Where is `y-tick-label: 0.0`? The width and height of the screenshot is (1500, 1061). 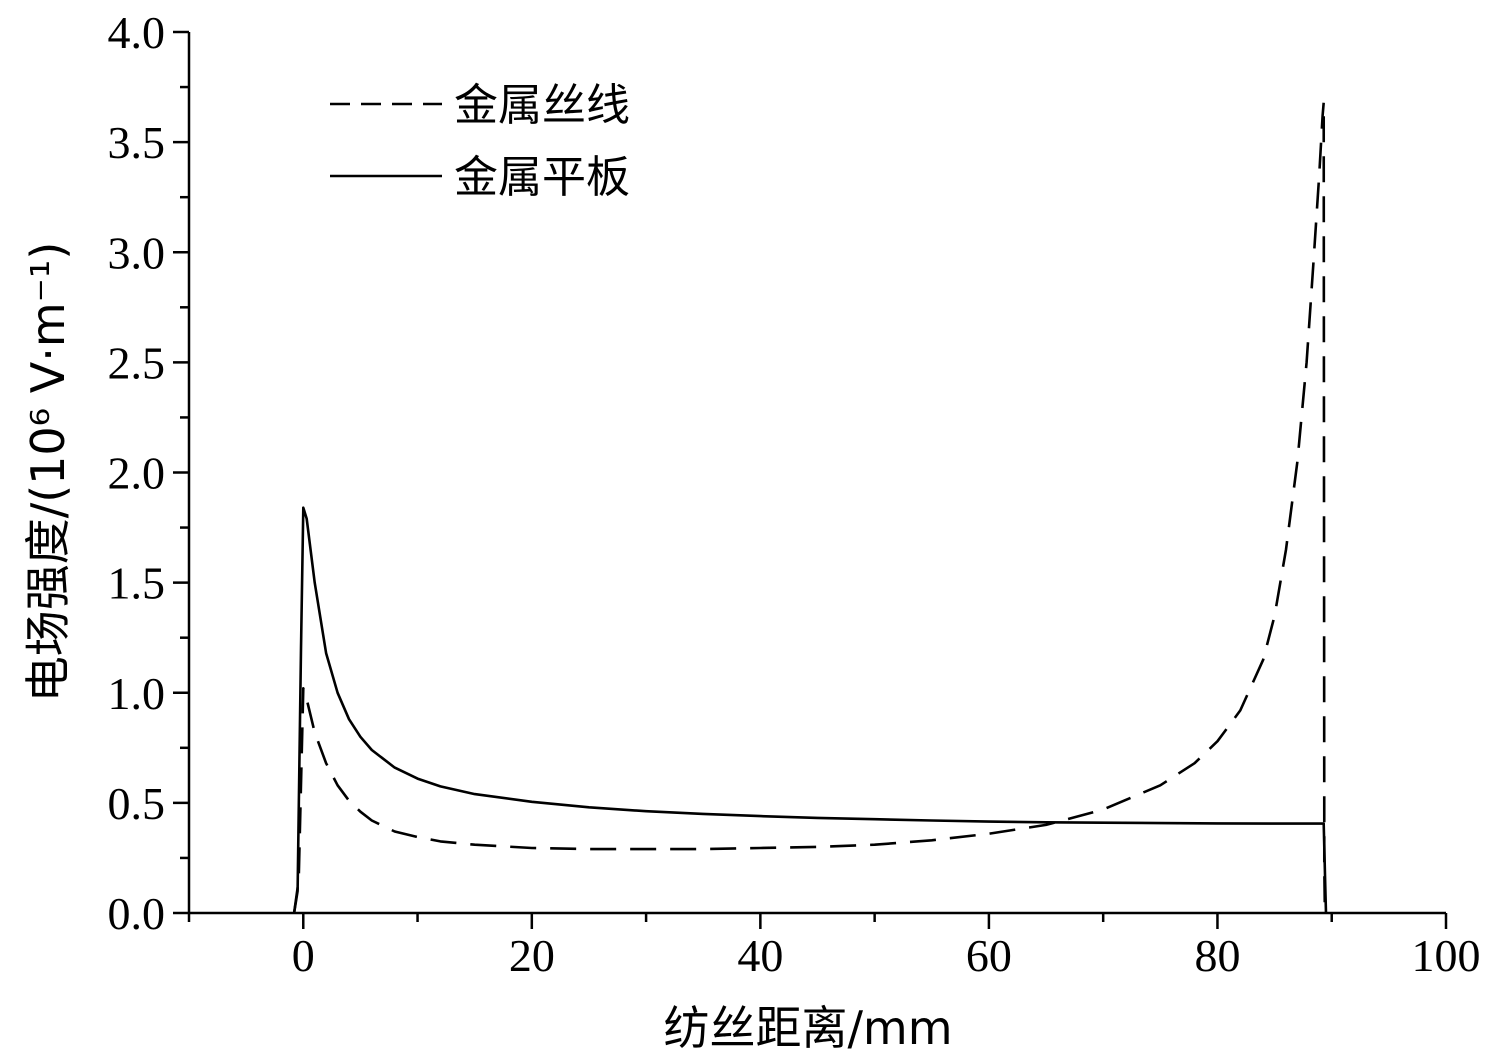 y-tick-label: 0.0 is located at coordinates (137, 913).